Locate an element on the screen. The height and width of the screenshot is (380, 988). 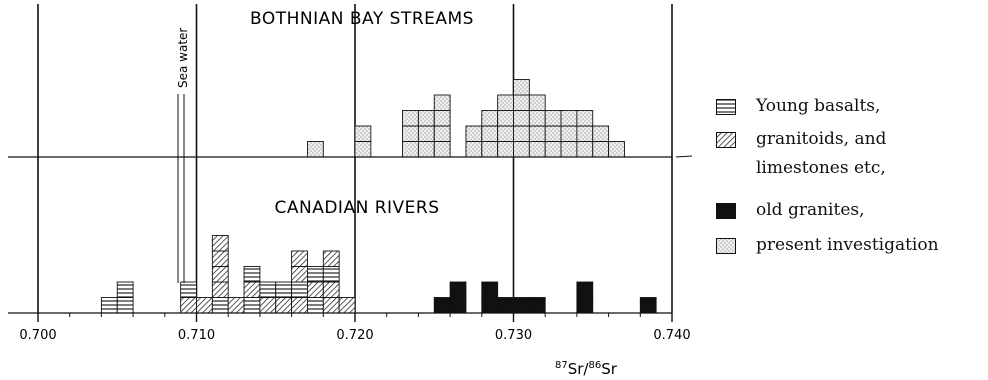
x-tick-label: 0.730 is located at coordinates (513, 335).